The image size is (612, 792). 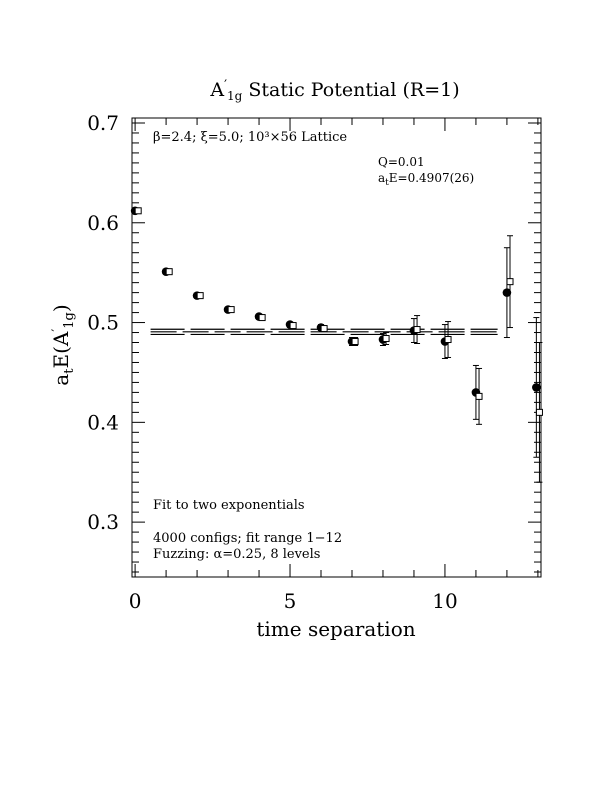 I want to click on y-tick-label: 0.3, so click(x=103, y=522).